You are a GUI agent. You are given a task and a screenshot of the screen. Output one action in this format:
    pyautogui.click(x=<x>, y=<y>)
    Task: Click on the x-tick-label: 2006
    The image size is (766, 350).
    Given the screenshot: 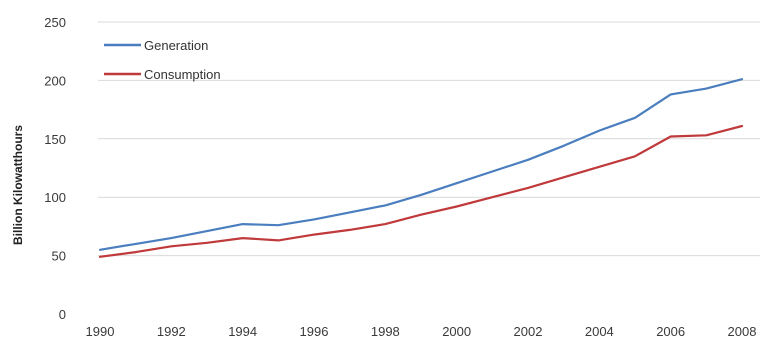 What is the action you would take?
    pyautogui.click(x=670, y=331)
    